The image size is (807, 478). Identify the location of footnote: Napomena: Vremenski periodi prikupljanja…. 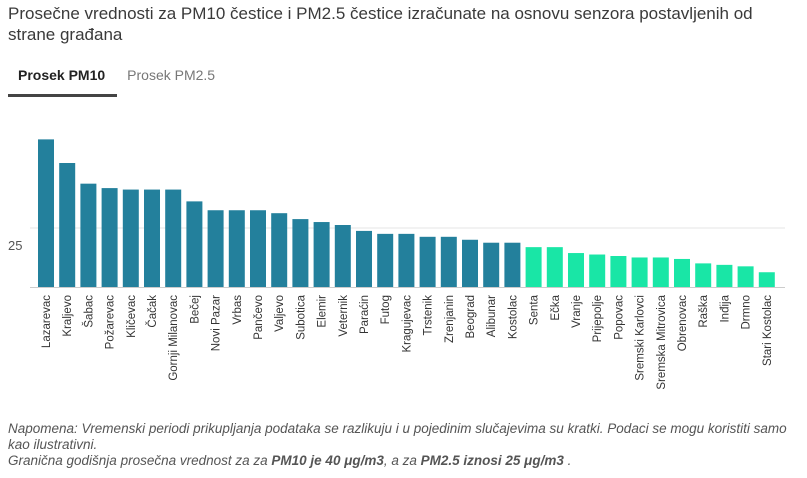
(403, 445).